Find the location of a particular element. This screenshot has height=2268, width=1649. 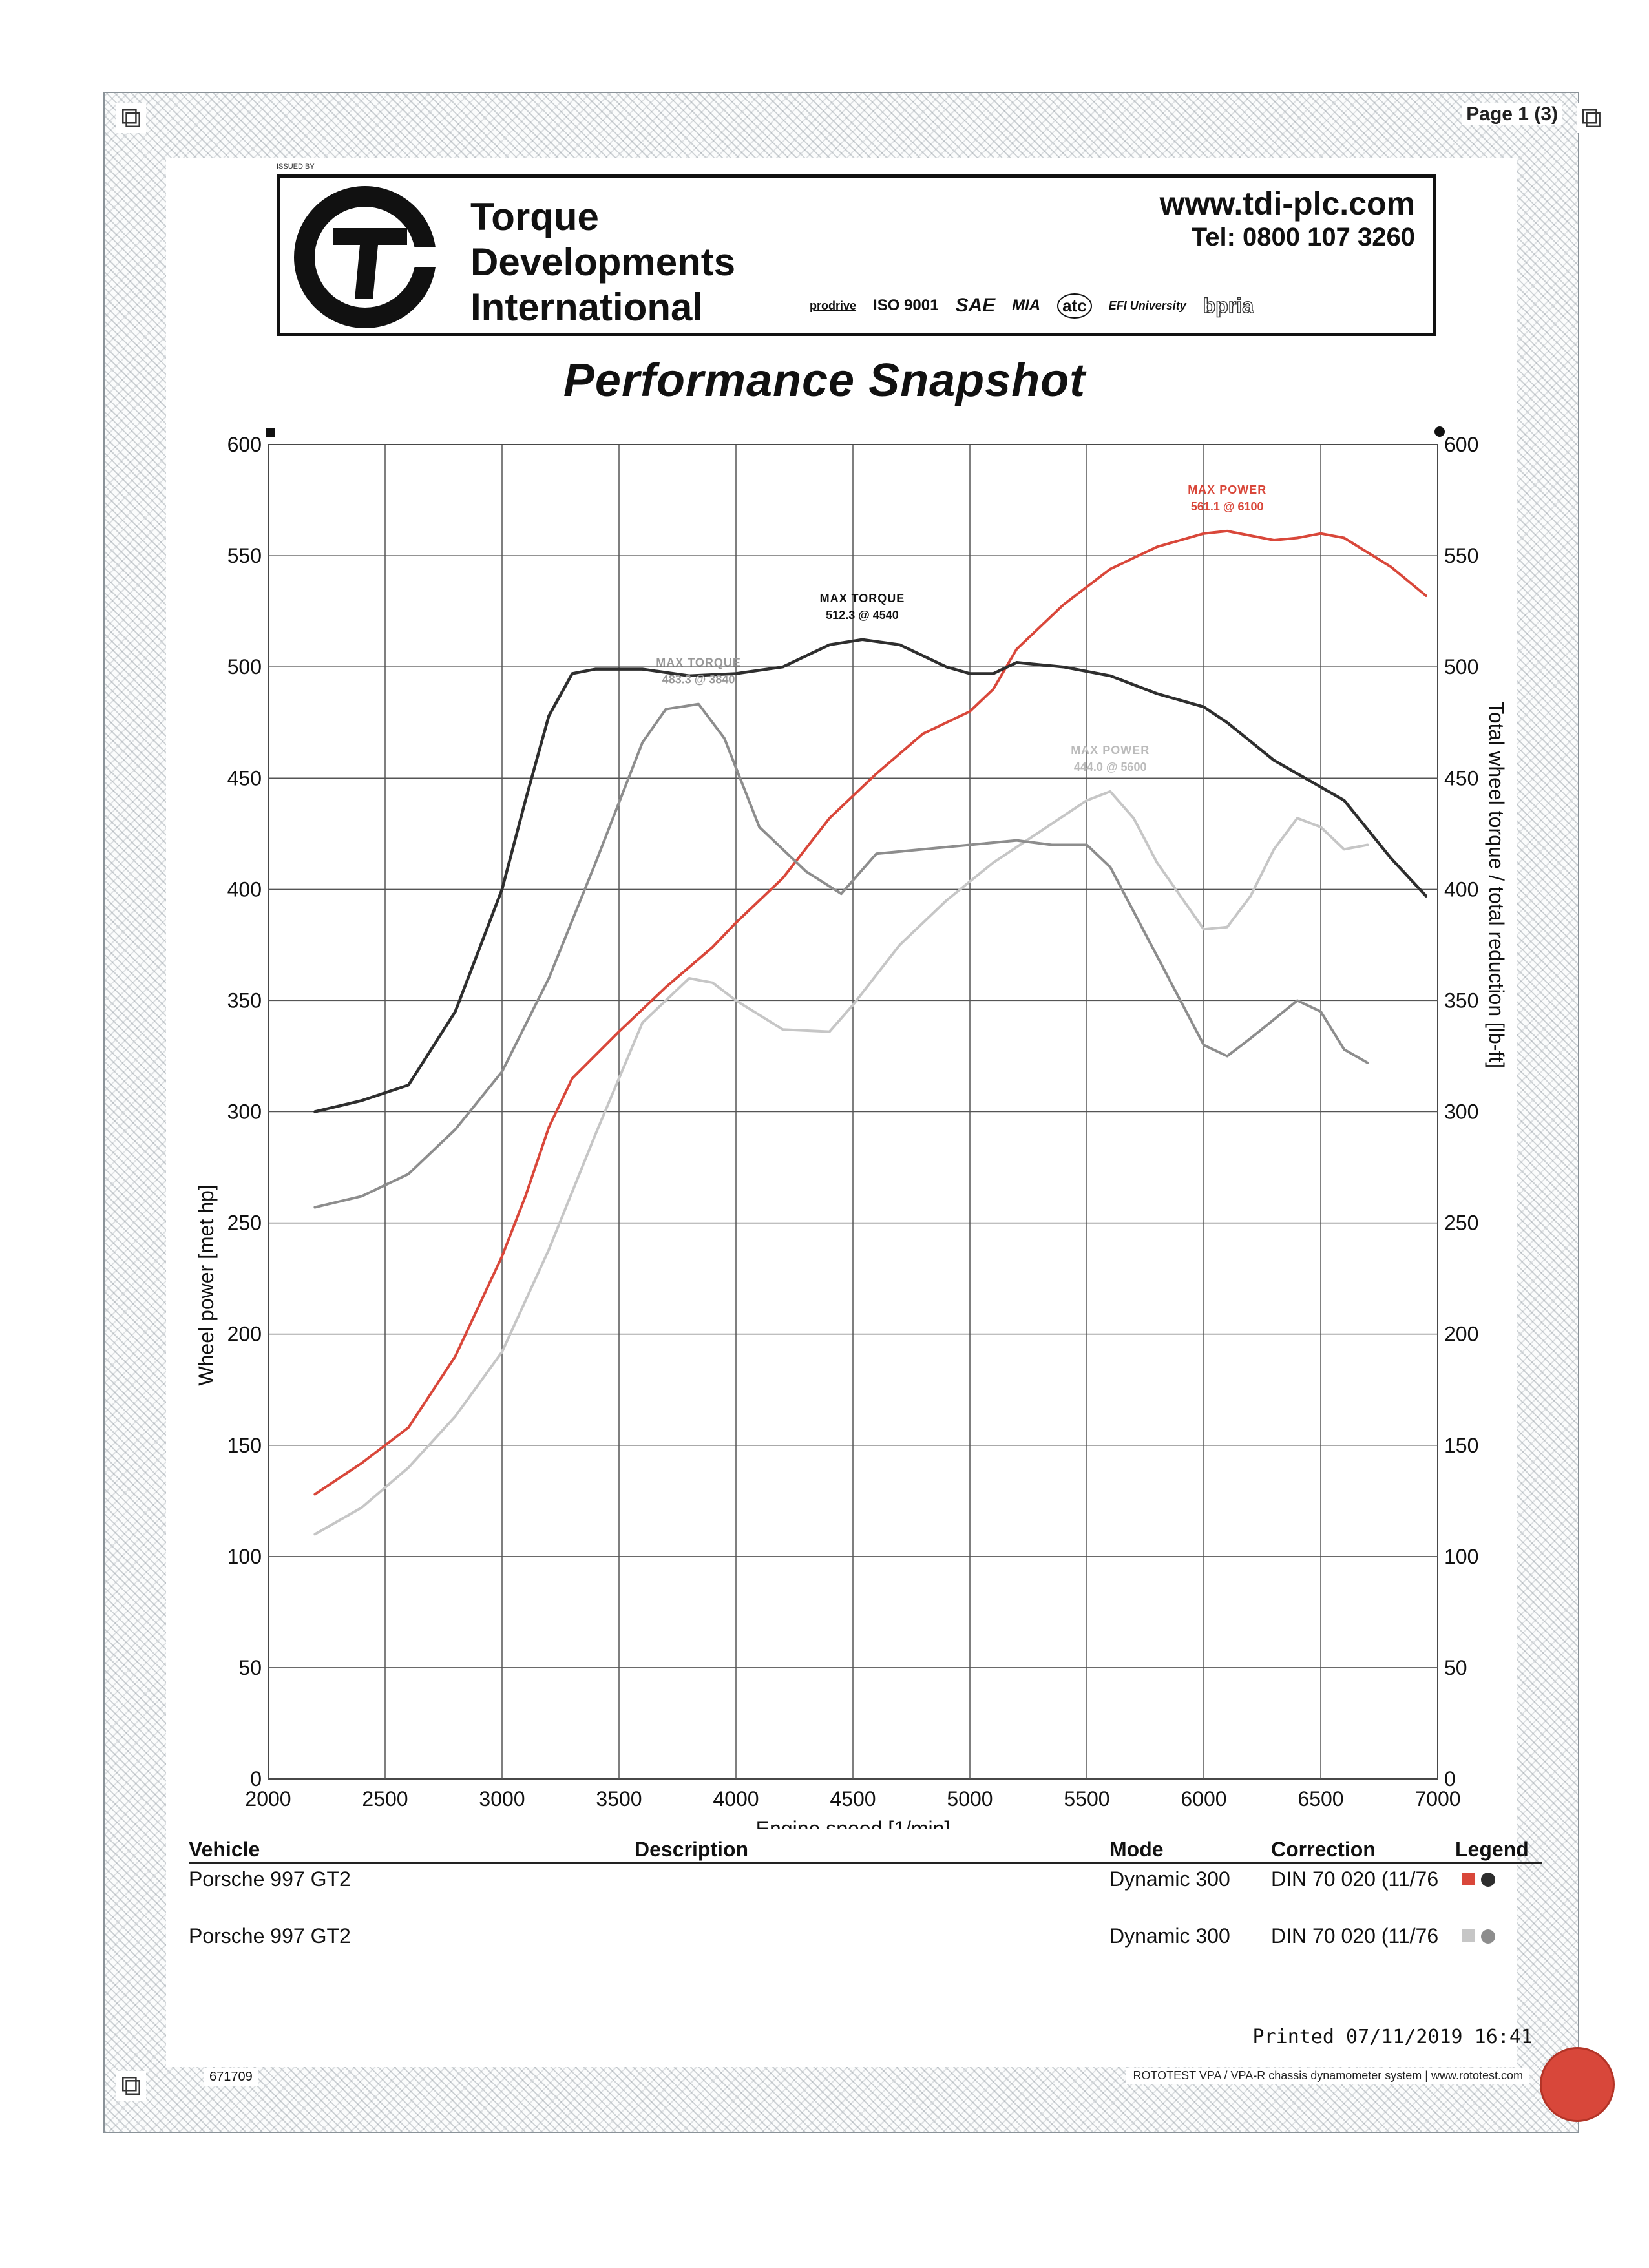

y-tick-label-left: 550 is located at coordinates (244, 555).